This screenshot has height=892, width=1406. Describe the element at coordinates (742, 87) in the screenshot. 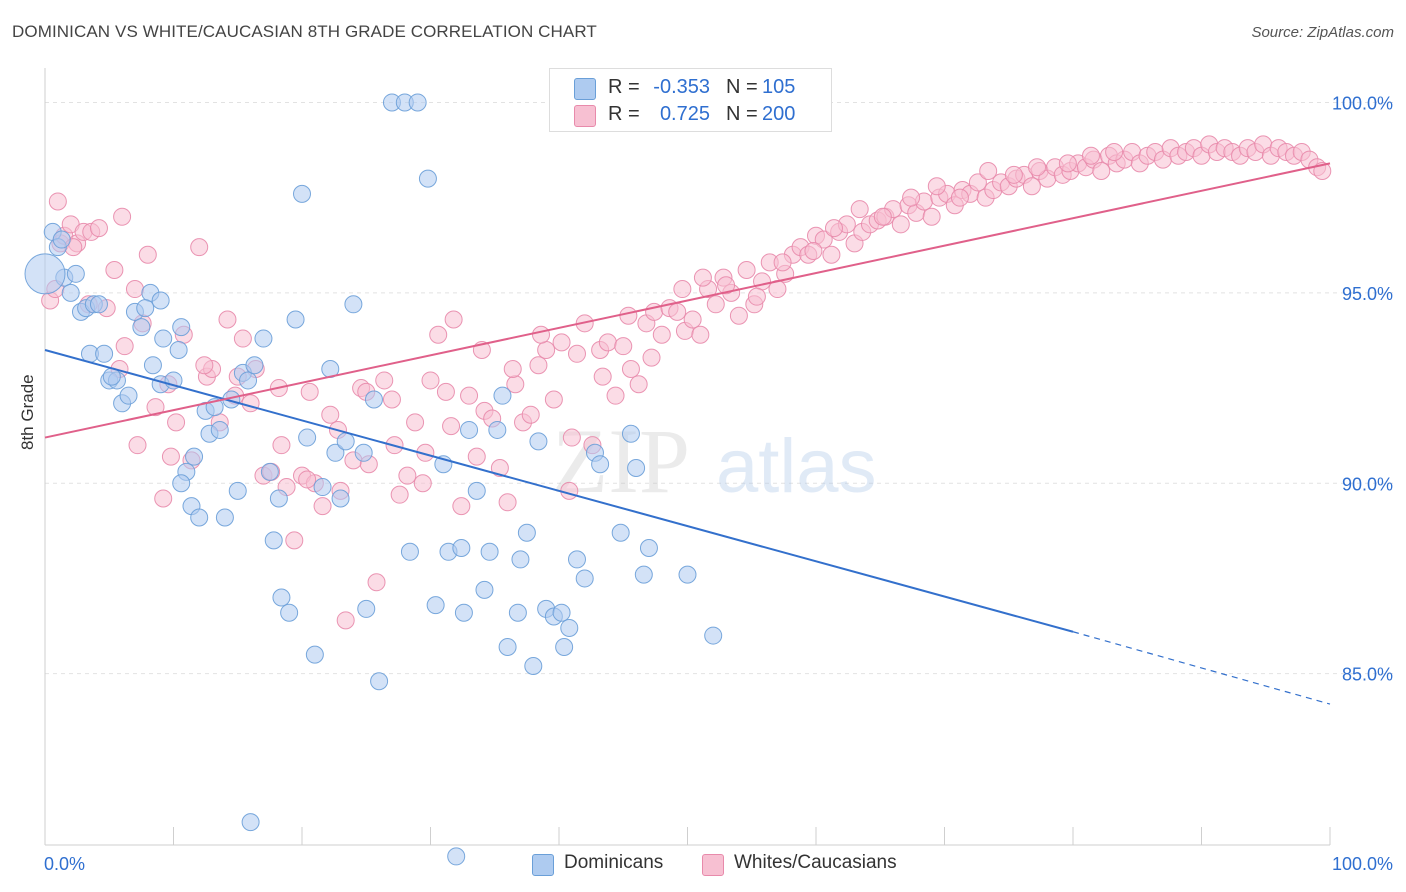

I see `legend-n-label: N =` at that location.